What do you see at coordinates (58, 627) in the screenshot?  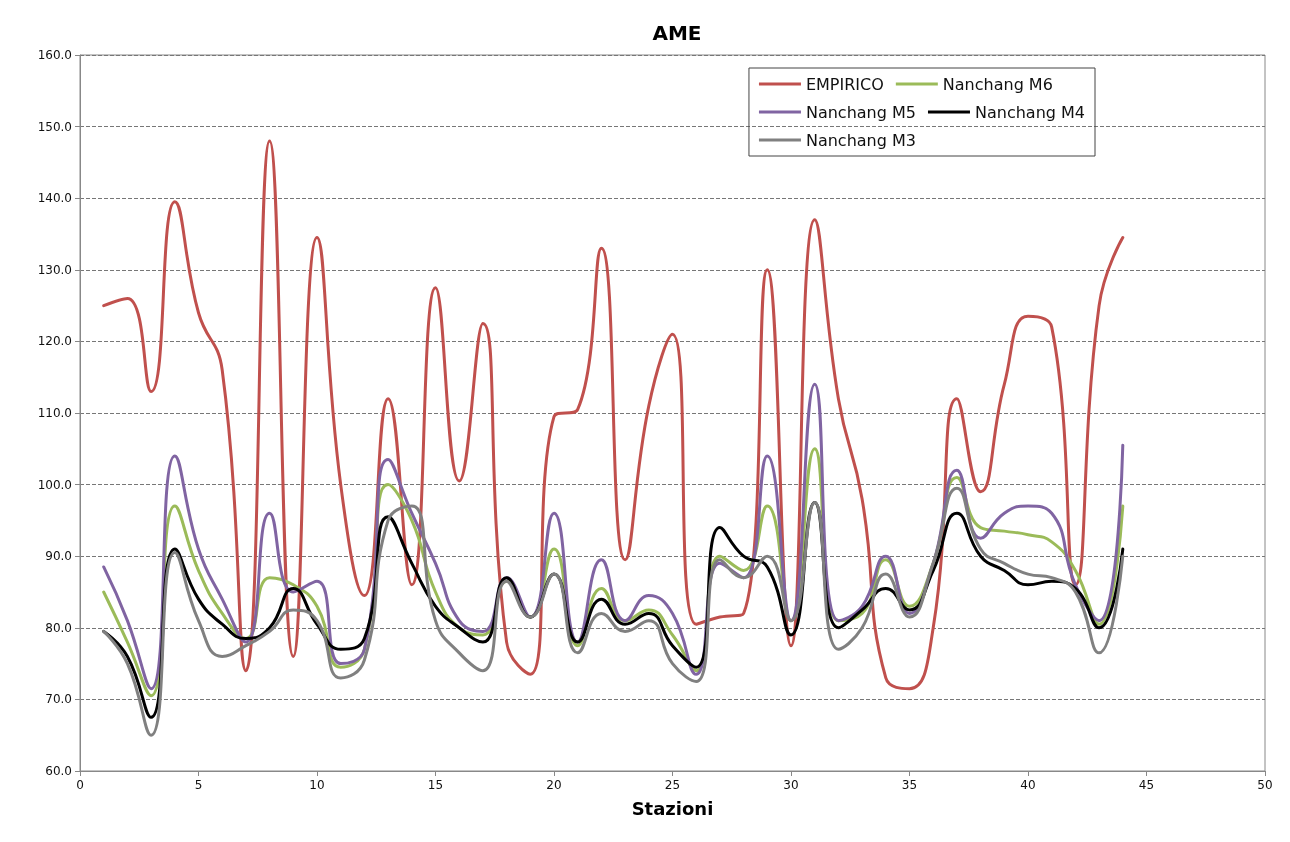 I see `y-tick-label: 80.0` at bounding box center [58, 627].